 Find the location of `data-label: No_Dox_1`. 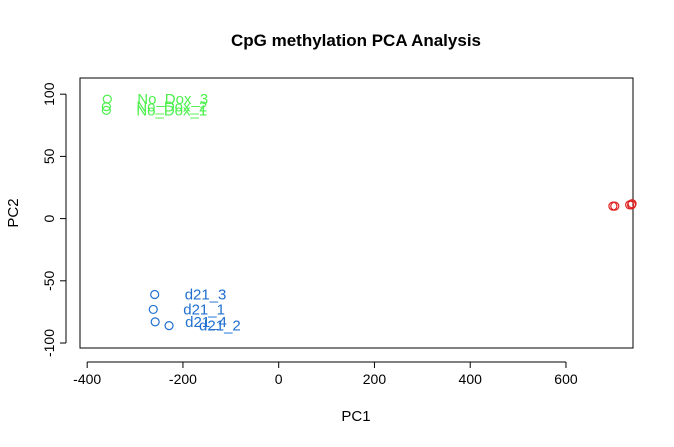

data-label: No_Dox_1 is located at coordinates (171, 110).